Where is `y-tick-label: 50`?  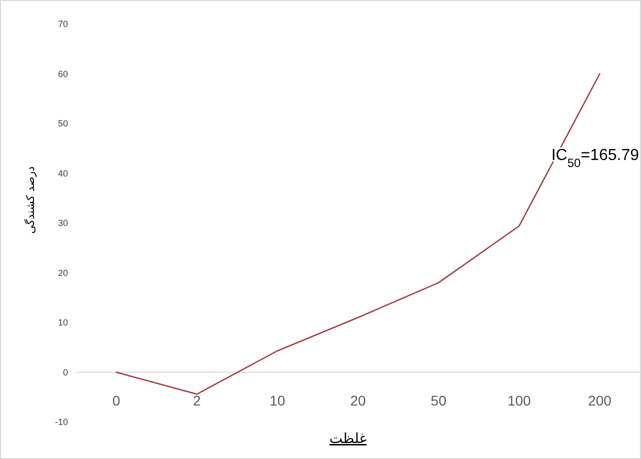 y-tick-label: 50 is located at coordinates (63, 123).